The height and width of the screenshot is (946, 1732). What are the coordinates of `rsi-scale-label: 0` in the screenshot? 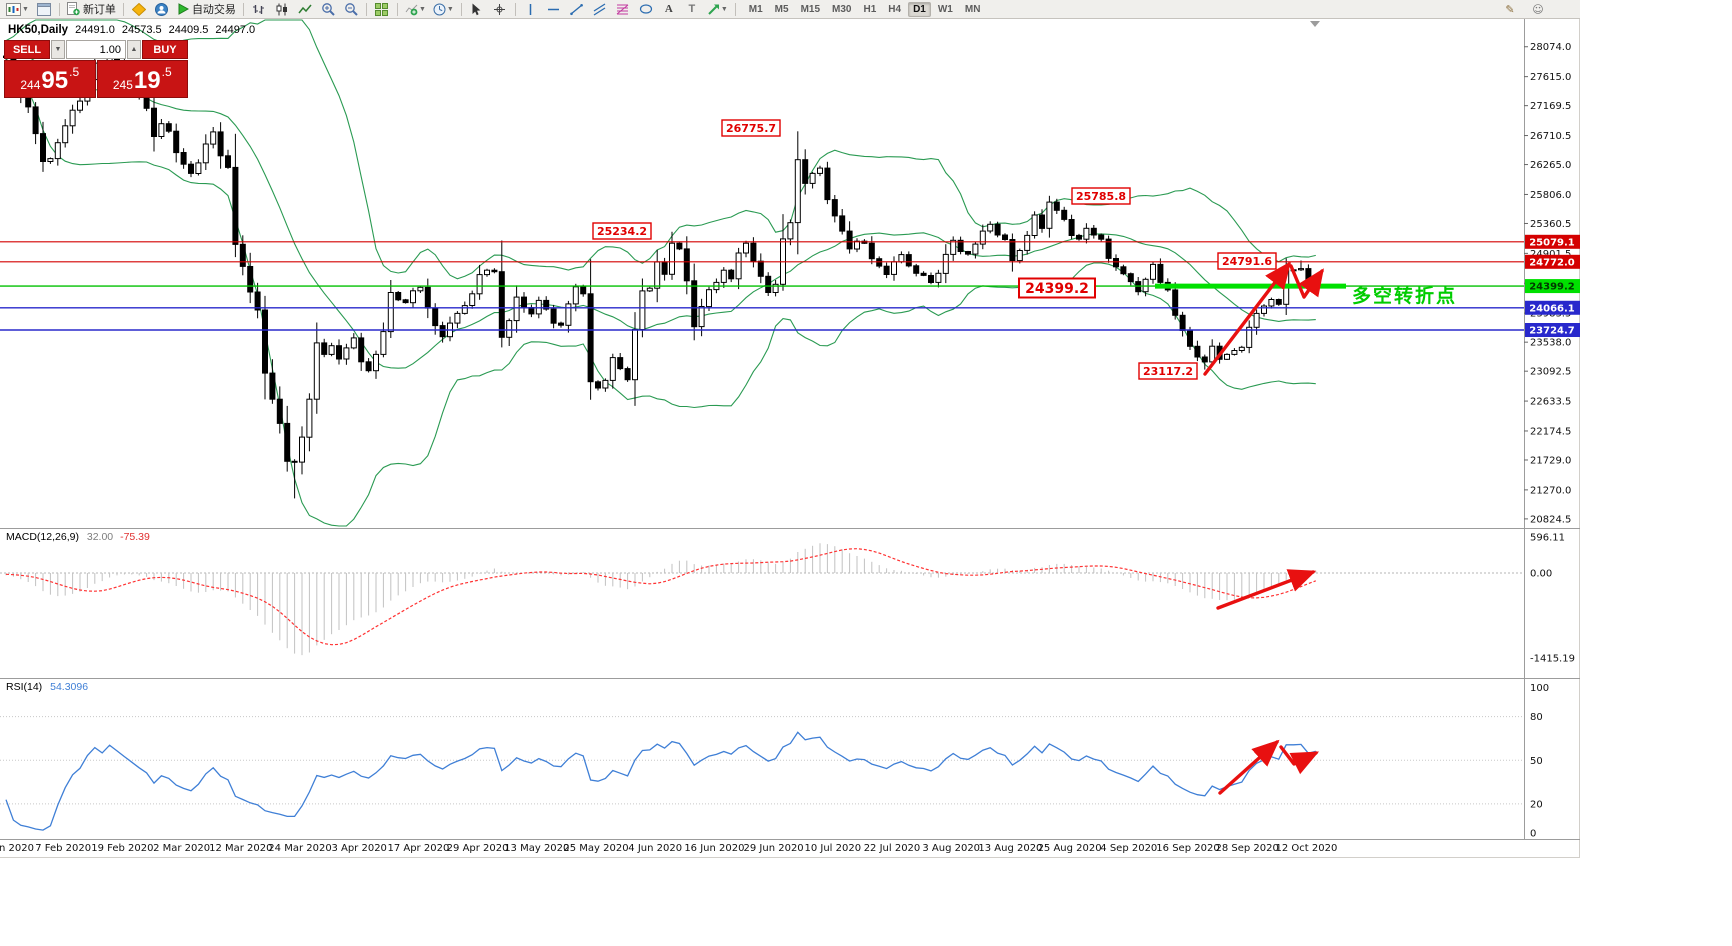 It's located at (1533, 834).